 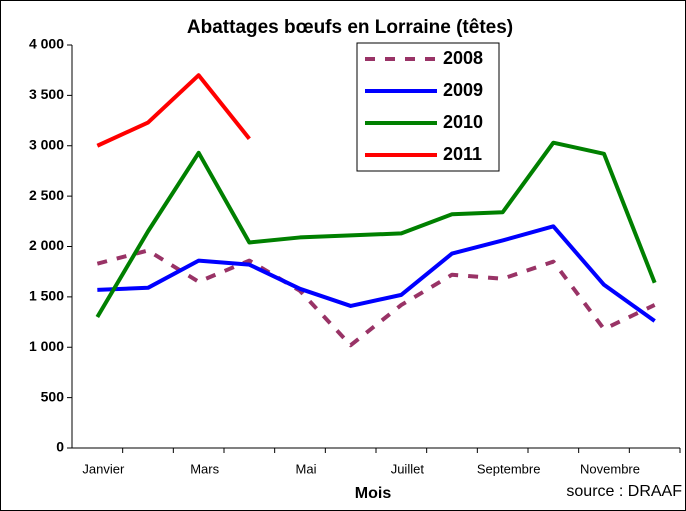 What do you see at coordinates (373, 493) in the screenshot?
I see `x-axis-label: Mois` at bounding box center [373, 493].